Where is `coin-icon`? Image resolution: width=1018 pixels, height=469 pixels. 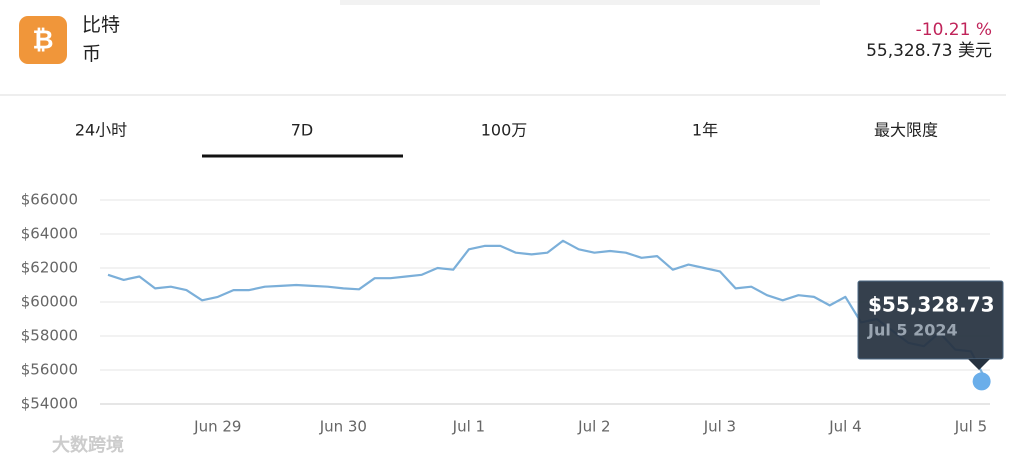 coin-icon is located at coordinates (43, 40).